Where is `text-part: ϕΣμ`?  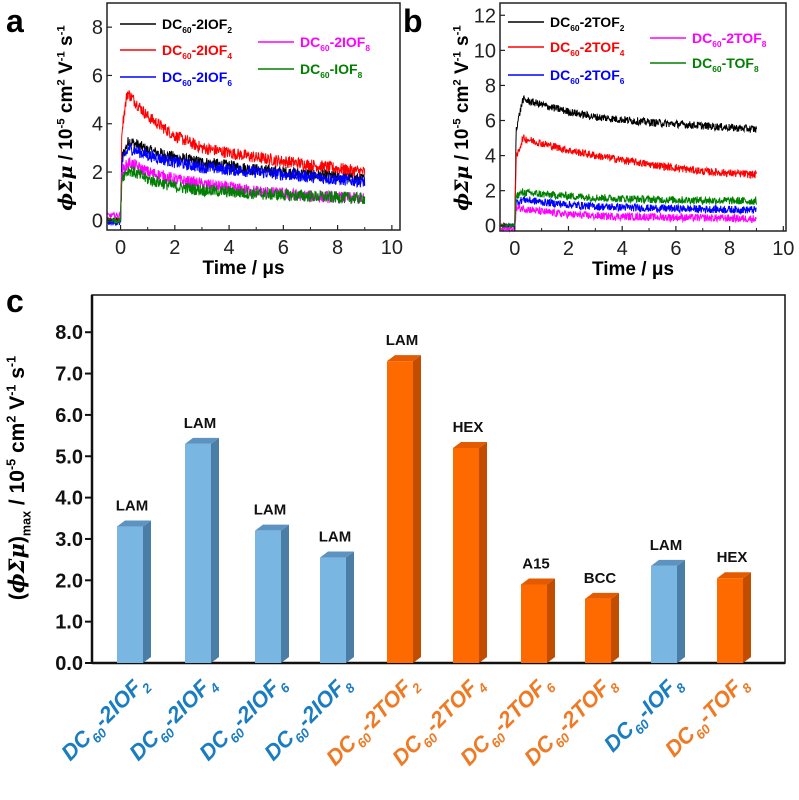
text-part: ϕΣμ is located at coordinates (462, 187).